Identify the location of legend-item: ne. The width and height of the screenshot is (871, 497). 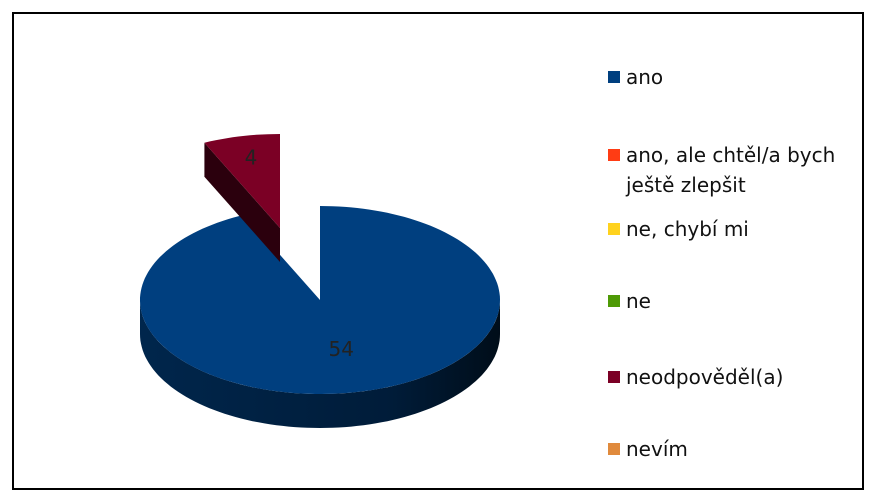
(733, 301).